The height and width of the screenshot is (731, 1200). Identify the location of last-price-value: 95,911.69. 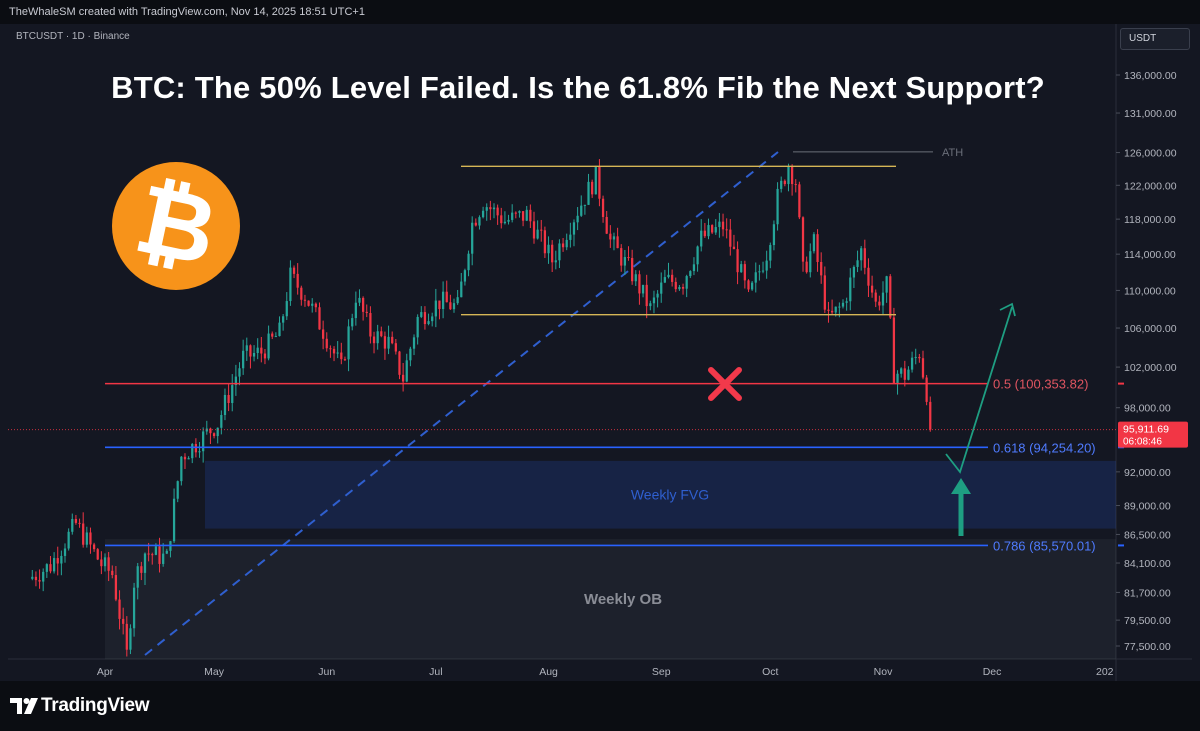
(1146, 430).